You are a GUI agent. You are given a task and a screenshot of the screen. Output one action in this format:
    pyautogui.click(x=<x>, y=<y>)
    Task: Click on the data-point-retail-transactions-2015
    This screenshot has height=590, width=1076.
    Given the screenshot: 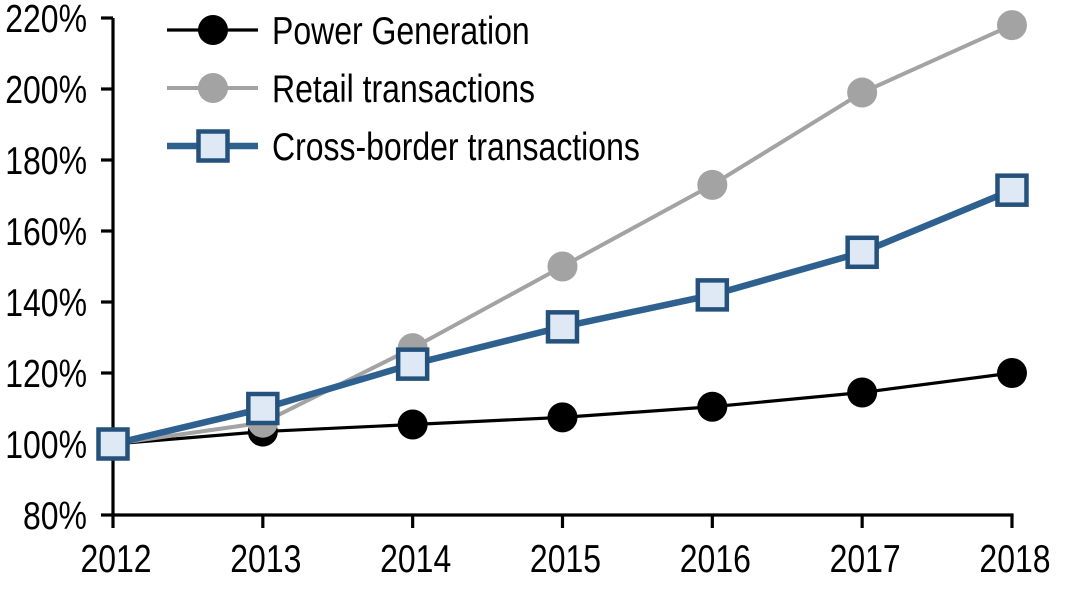 What is the action you would take?
    pyautogui.click(x=562, y=266)
    